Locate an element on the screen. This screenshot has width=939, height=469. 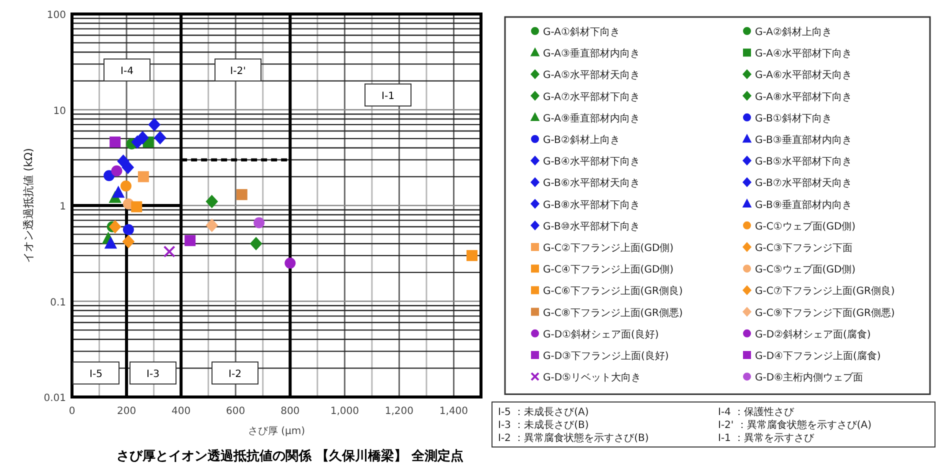
x-tick-label: 1,000 is located at coordinates (344, 411).